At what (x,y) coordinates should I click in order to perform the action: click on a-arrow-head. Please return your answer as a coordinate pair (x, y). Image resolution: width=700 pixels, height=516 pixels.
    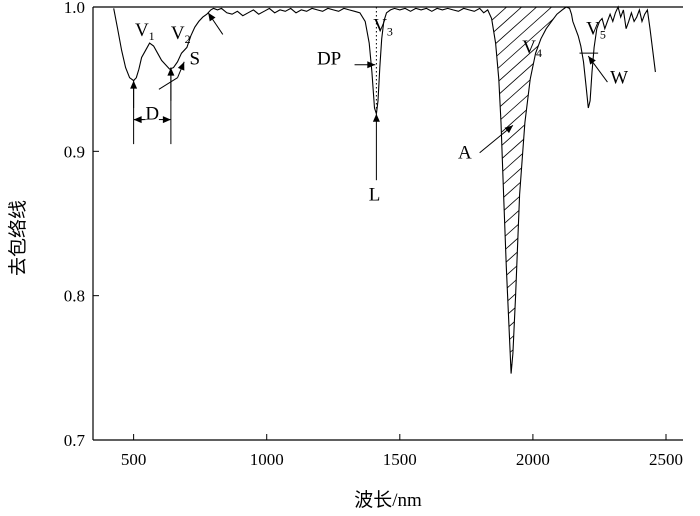
    Looking at the image, I should click on (508, 129).